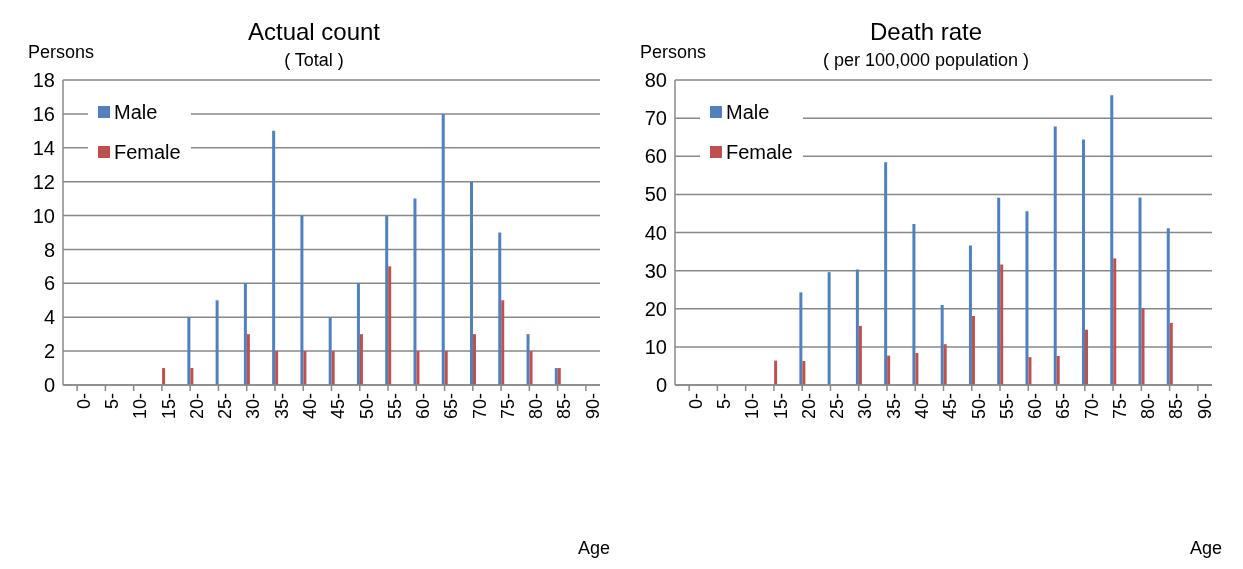  Describe the element at coordinates (655, 194) in the screenshot. I see `y-tick-label: 50` at that location.